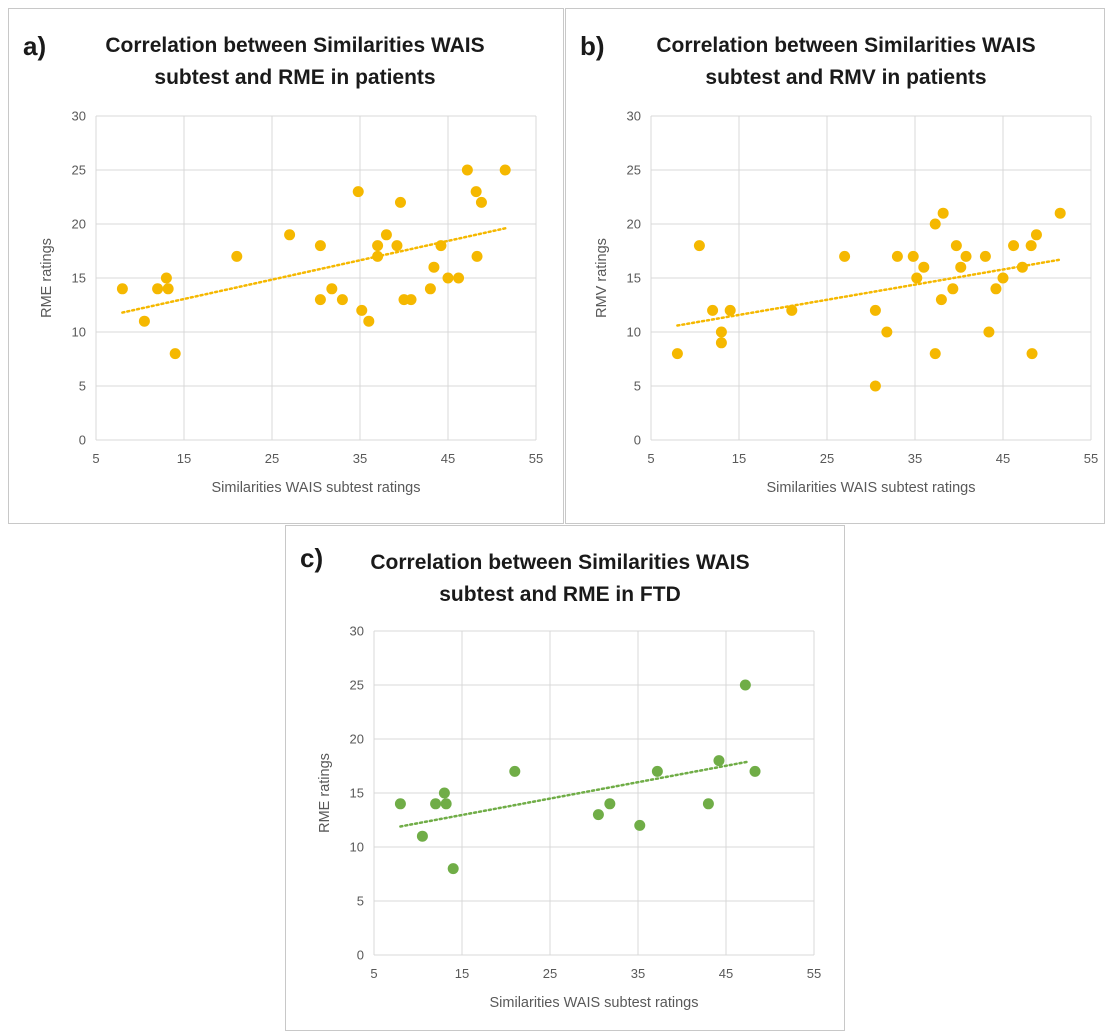 The image size is (1107, 1034). What do you see at coordinates (915, 458) in the screenshot?
I see `x-tick-label: 35` at bounding box center [915, 458].